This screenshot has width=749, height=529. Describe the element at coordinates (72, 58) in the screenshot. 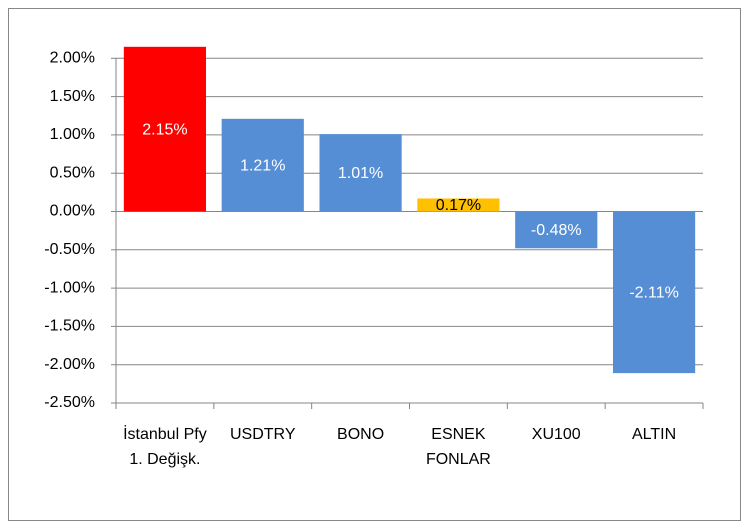

I see `y-tick-label: 2.00%` at that location.